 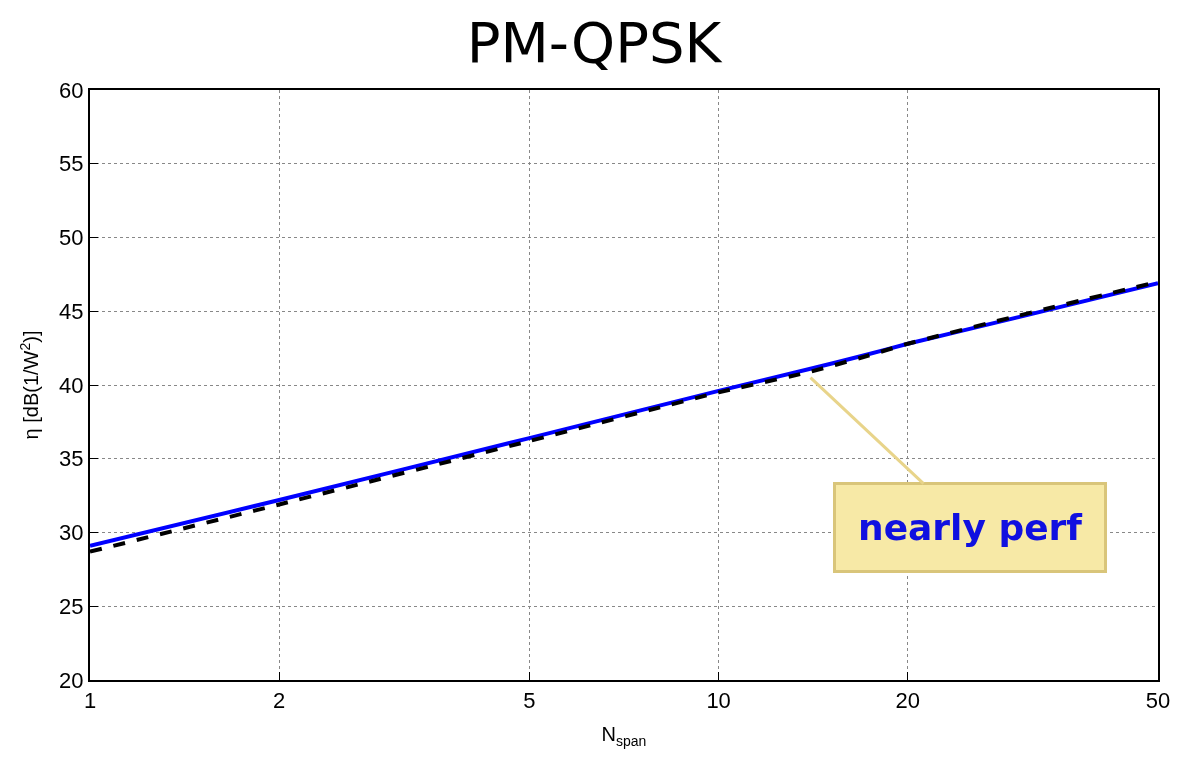 I want to click on x-tick-label: 2, so click(x=279, y=701).